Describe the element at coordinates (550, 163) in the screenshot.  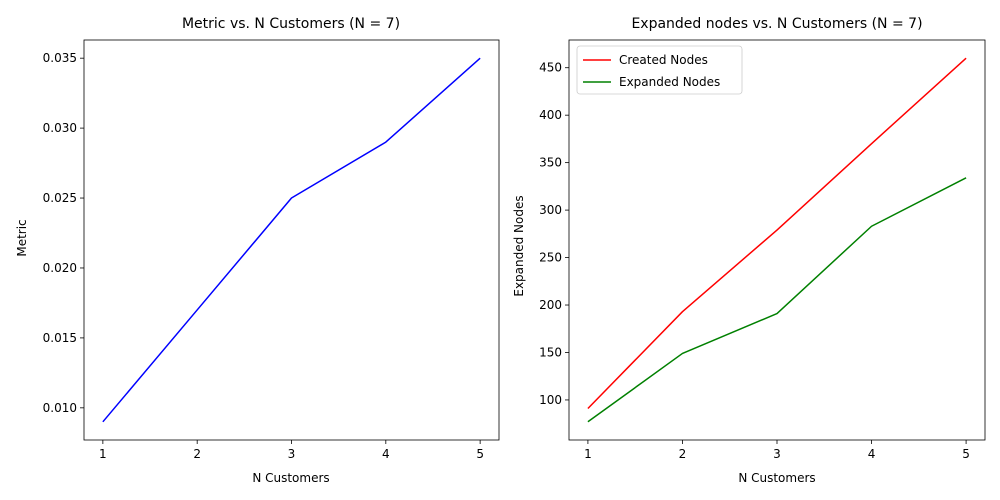
I see `y-tick-label: 350` at that location.